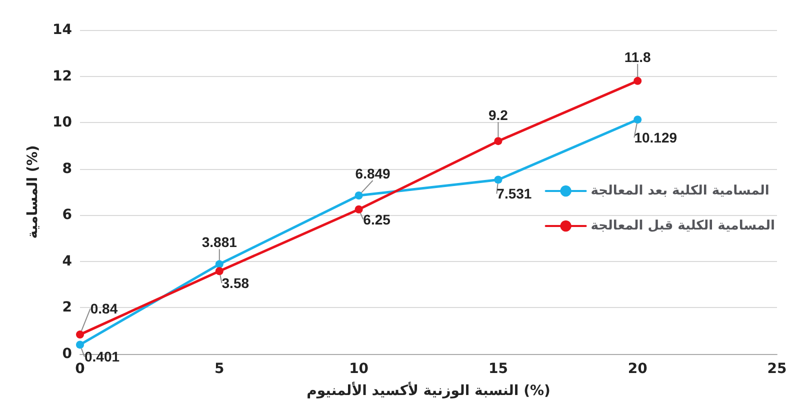 The height and width of the screenshot is (417, 803). What do you see at coordinates (359, 369) in the screenshot?
I see `x-tick-label: 10` at bounding box center [359, 369].